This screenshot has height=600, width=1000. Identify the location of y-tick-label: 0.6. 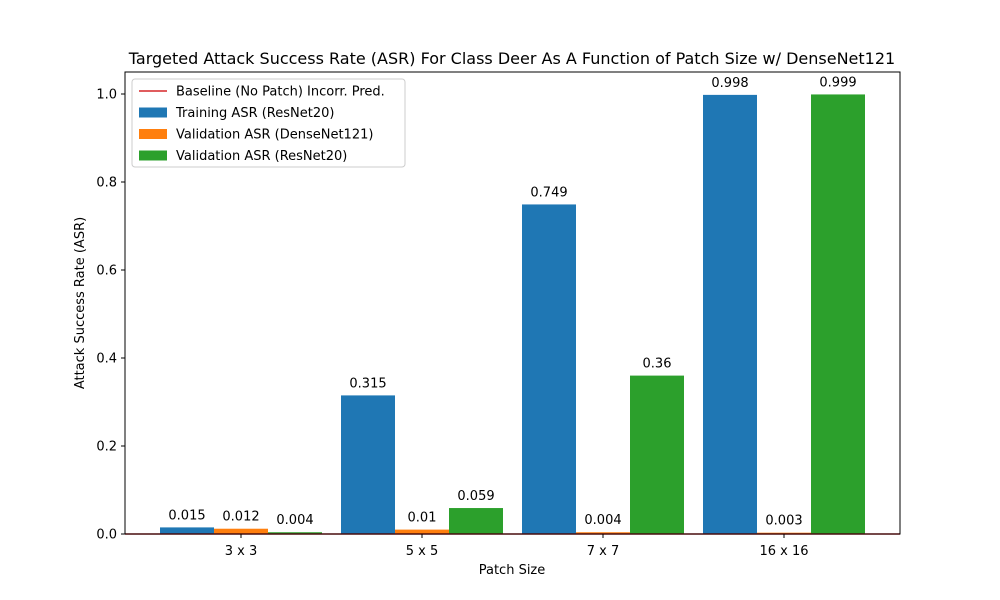
(106, 271).